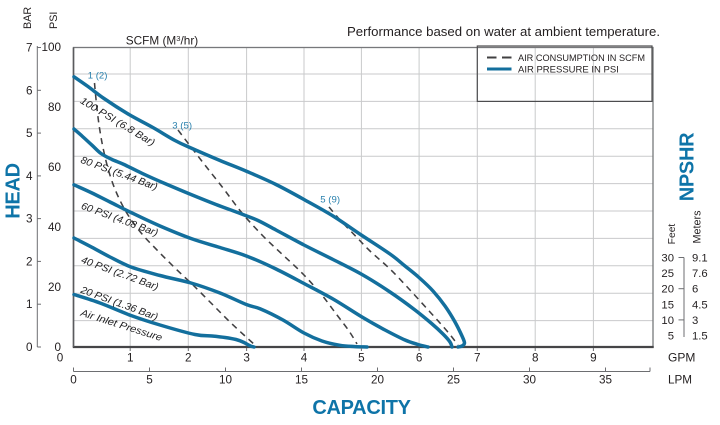 The height and width of the screenshot is (425, 720). I want to click on svg-text: 80, so click(55, 107).